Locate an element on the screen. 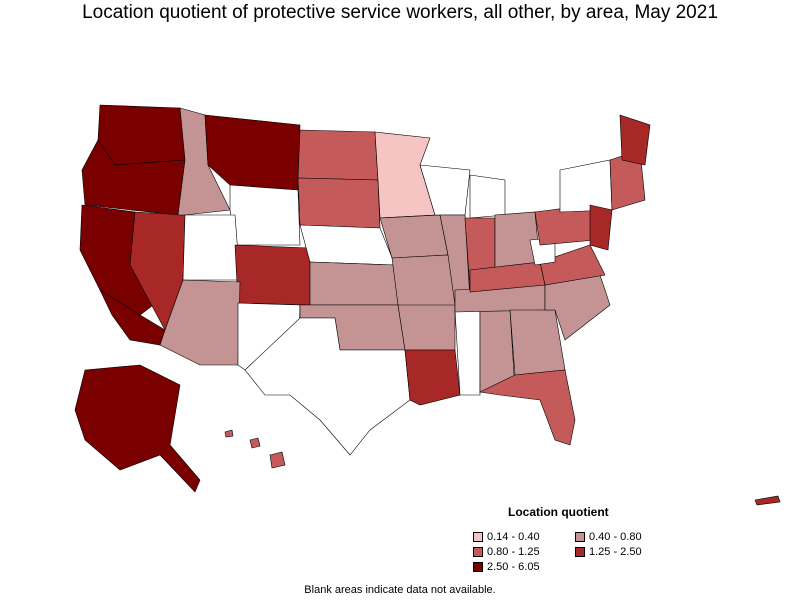 Image resolution: width=800 pixels, height=600 pixels. footnote: Blank areas indicate data not available. is located at coordinates (400, 590).